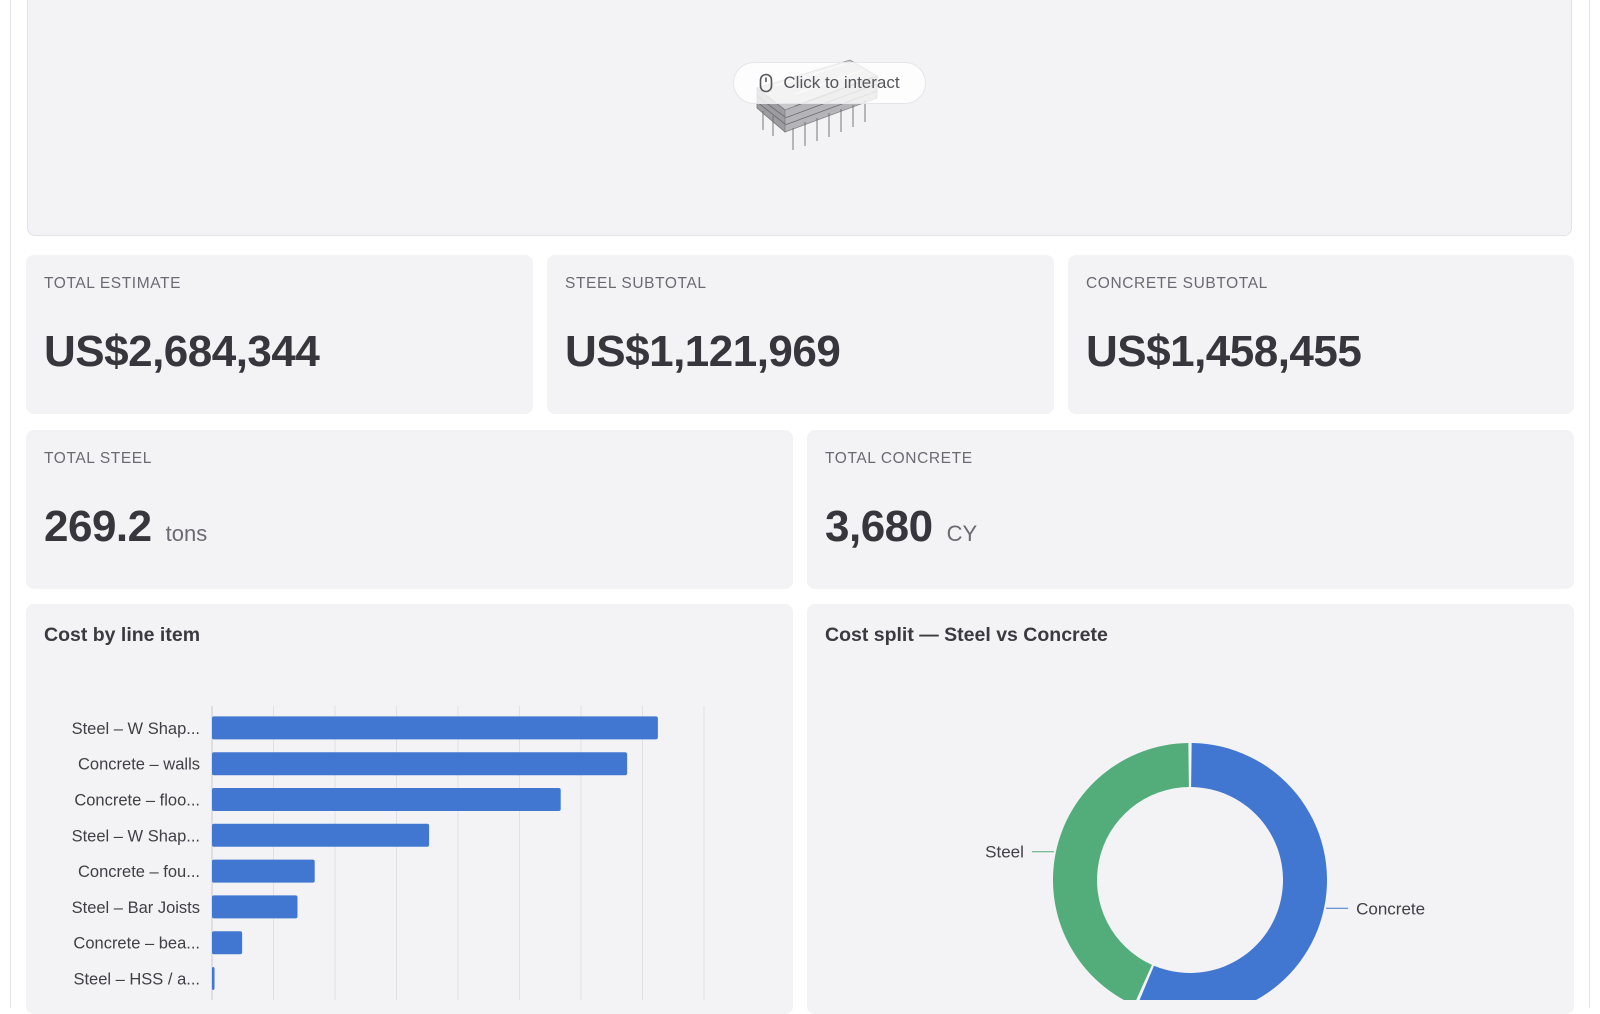  I want to click on total-steel-value: 269.2, so click(98, 526).